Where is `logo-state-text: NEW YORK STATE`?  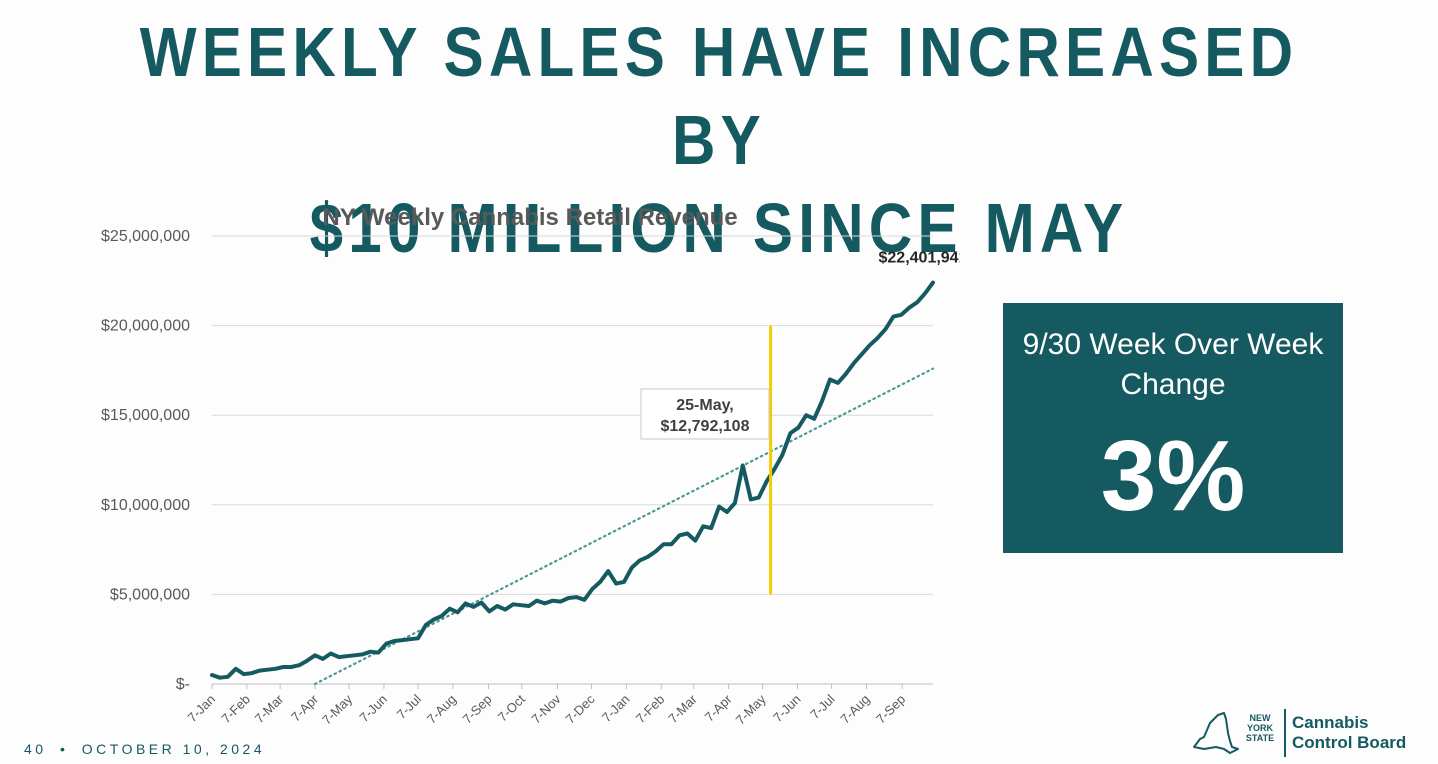
logo-state-text: NEW YORK STATE is located at coordinates (1260, 728).